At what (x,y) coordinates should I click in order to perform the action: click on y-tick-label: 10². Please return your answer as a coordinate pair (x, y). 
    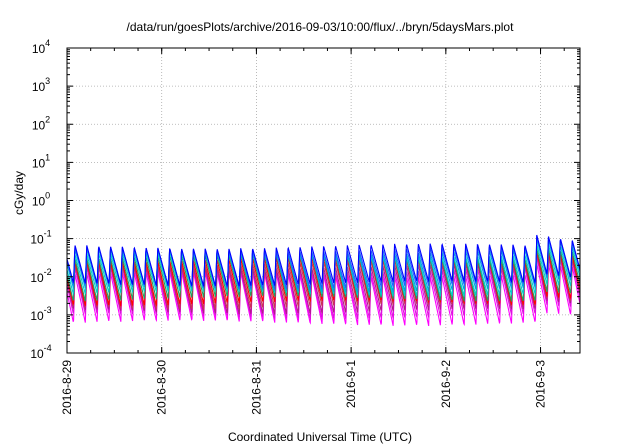
    Looking at the image, I should click on (41, 123).